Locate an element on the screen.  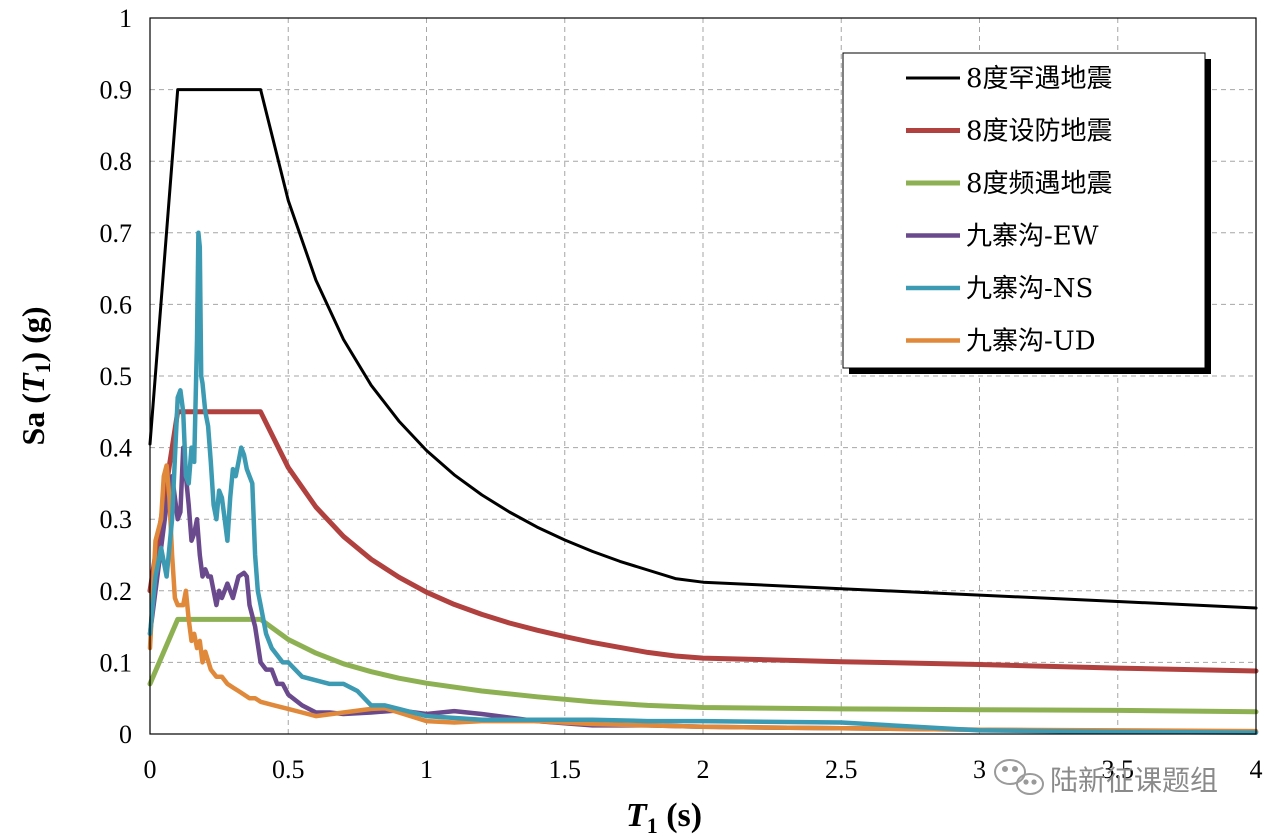
y-axis-title-unit: ) (g) is located at coordinates (33, 335).